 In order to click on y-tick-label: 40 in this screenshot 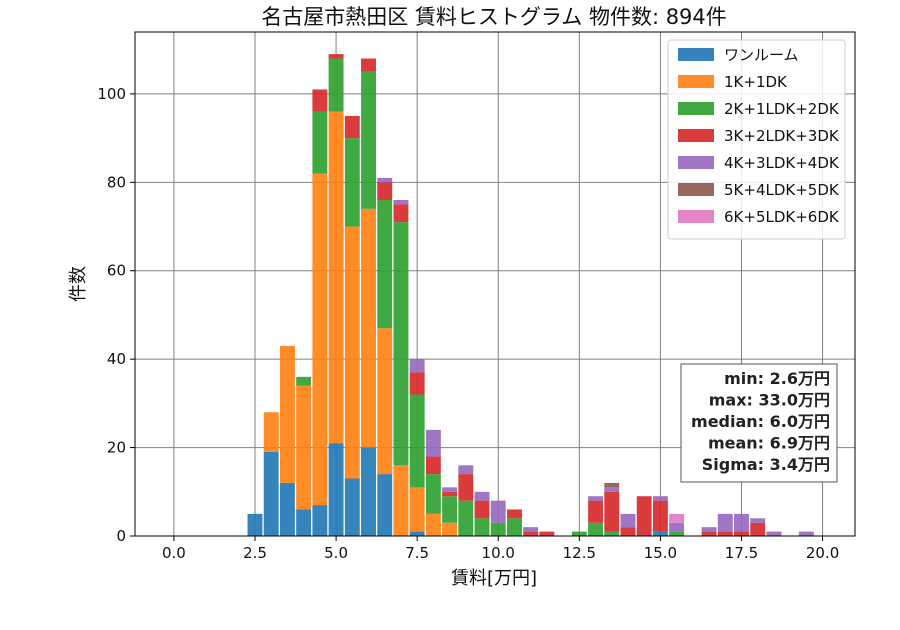, I will do `click(116, 359)`.